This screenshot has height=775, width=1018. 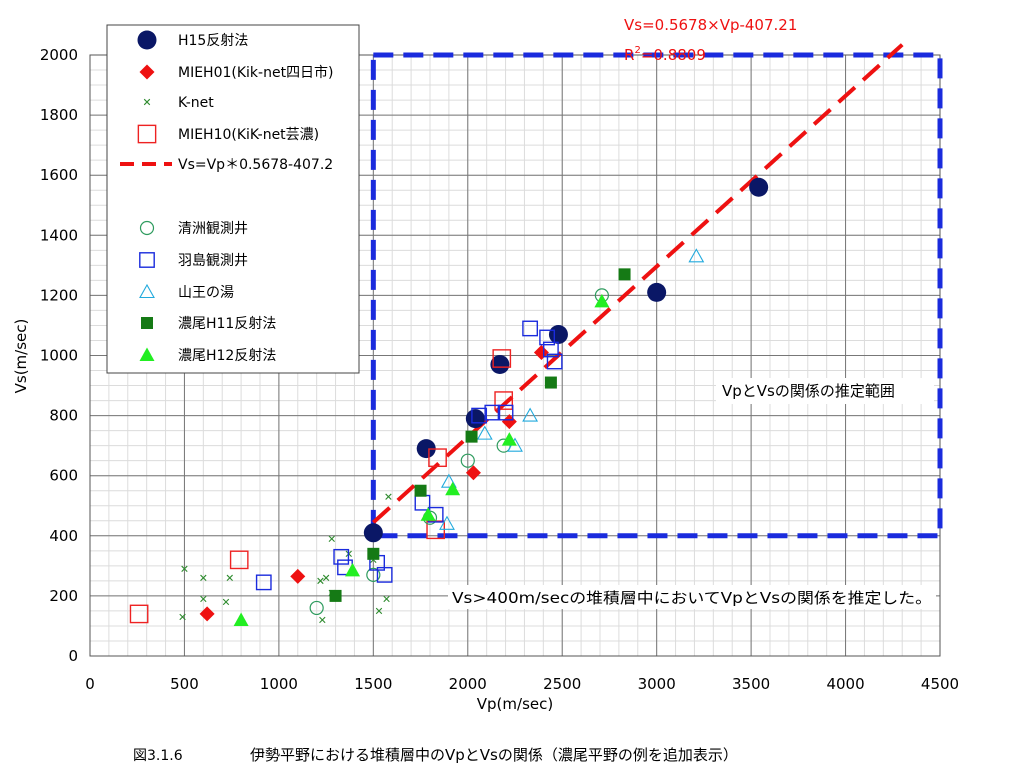 I want to click on regression-equation: Vs=0.5678×Vp-407.21, so click(x=710, y=25).